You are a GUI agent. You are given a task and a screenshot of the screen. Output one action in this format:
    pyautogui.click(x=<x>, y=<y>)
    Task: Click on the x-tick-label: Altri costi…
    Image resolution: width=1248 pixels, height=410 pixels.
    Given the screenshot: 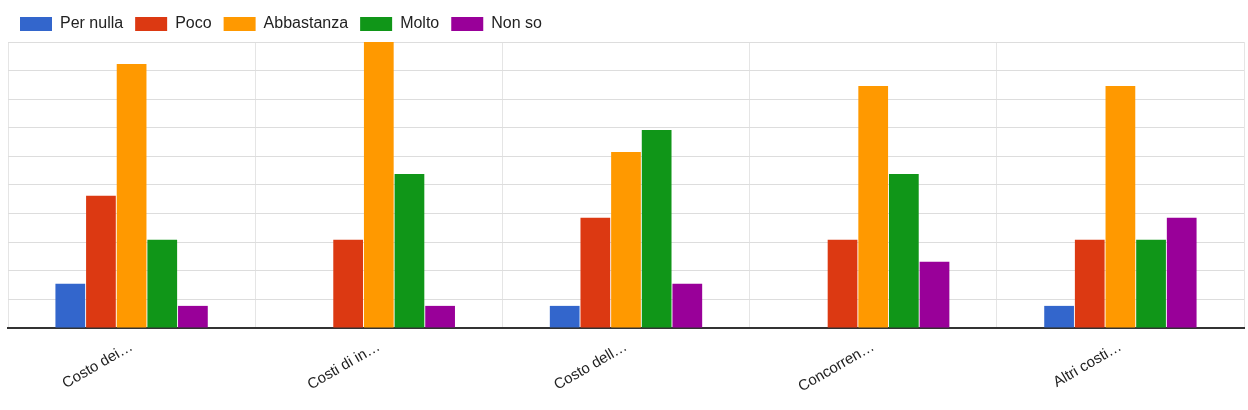 What is the action you would take?
    pyautogui.click(x=1086, y=363)
    